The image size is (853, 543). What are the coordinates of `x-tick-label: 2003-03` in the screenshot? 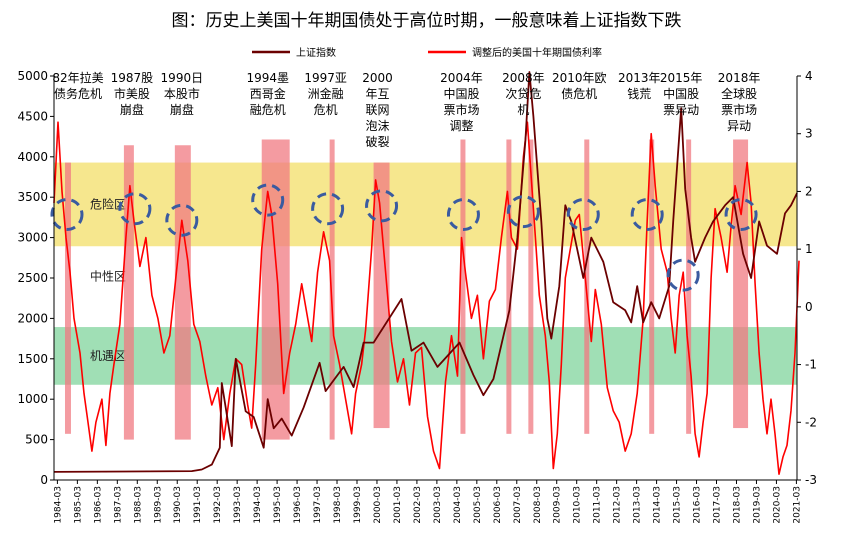 It's located at (438, 505).